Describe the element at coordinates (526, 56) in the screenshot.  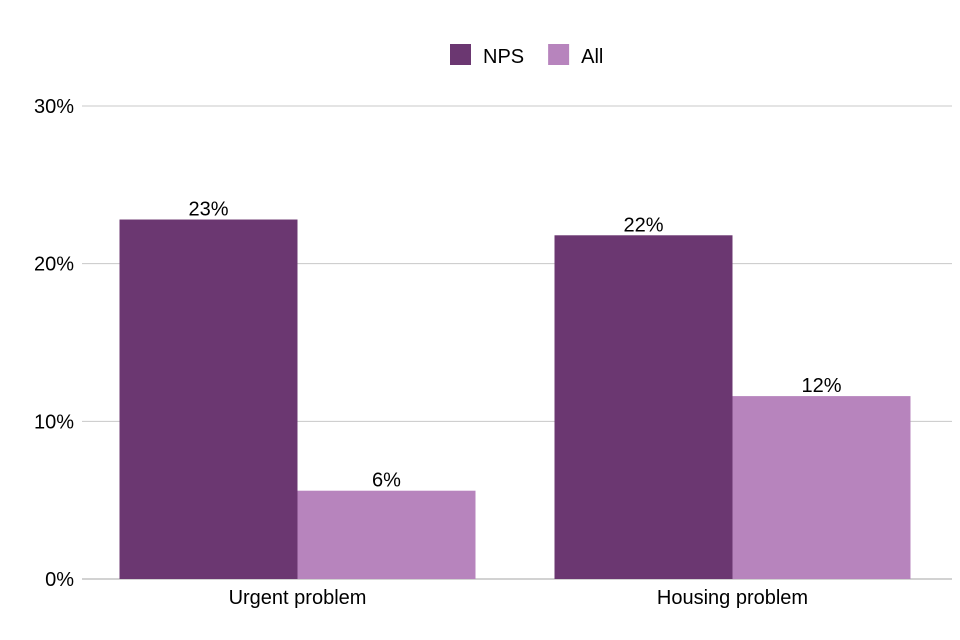
I see `legend: NPS All` at that location.